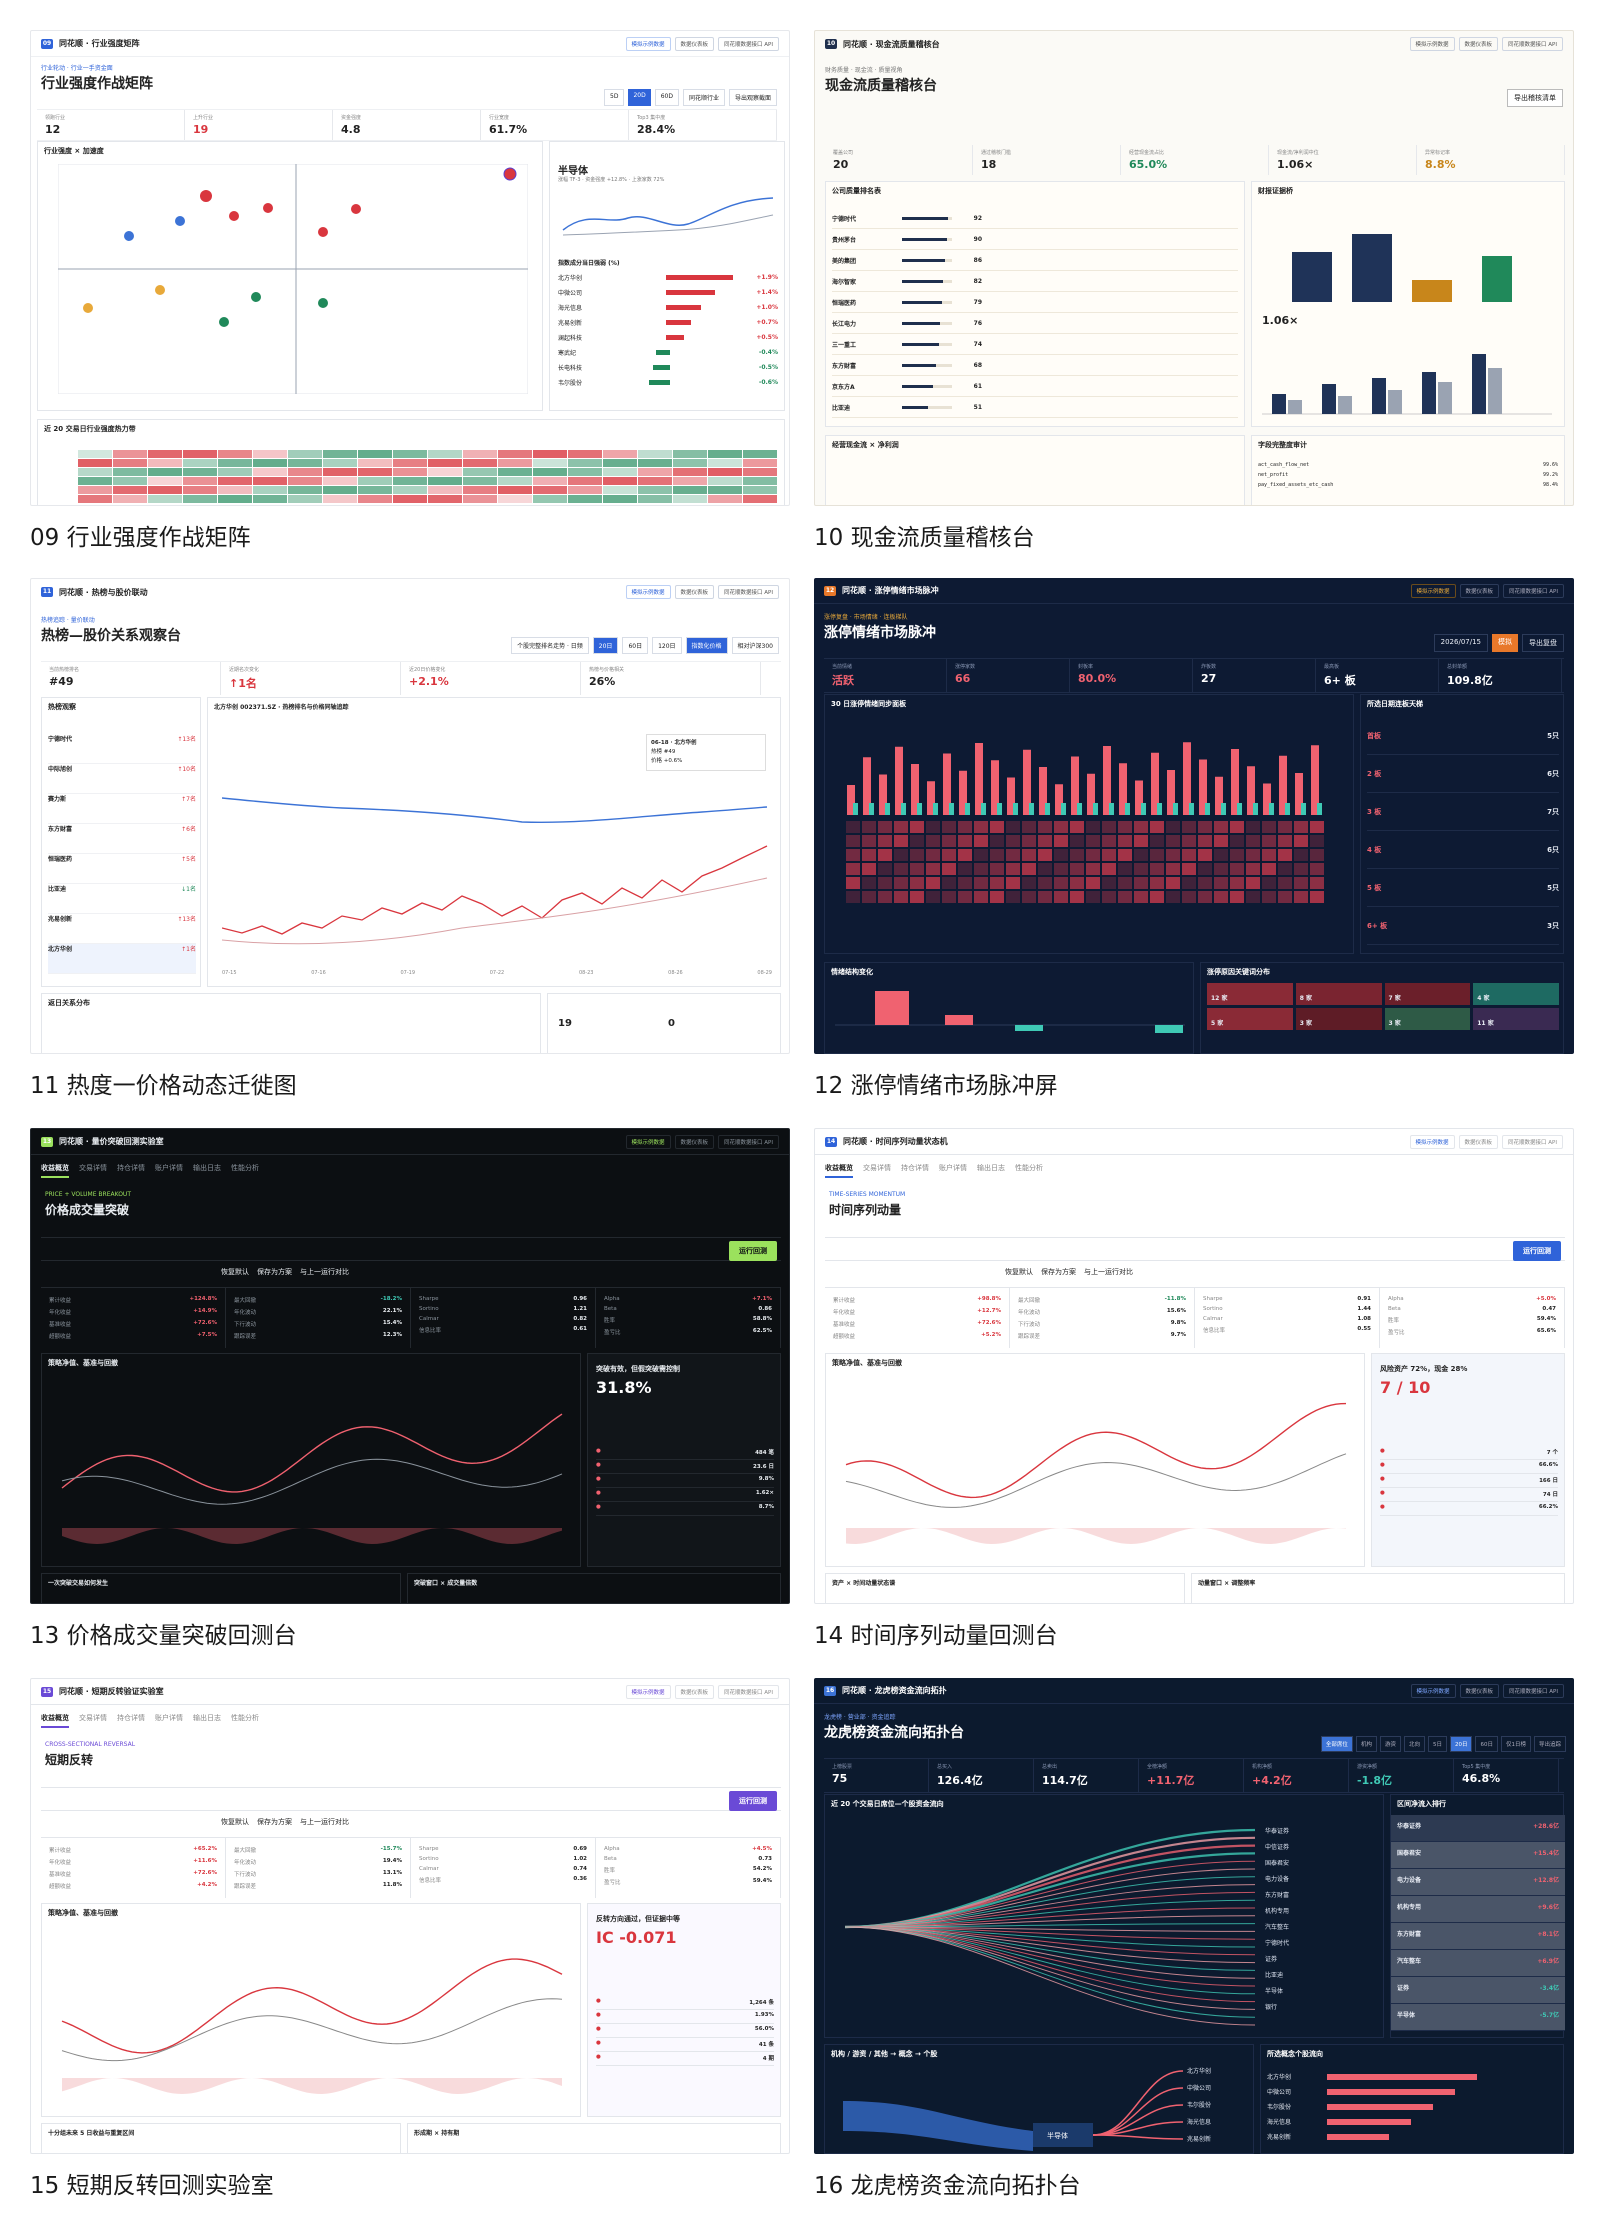  What do you see at coordinates (1250, 994) in the screenshot?
I see `keyword-tile: 12 家` at bounding box center [1250, 994].